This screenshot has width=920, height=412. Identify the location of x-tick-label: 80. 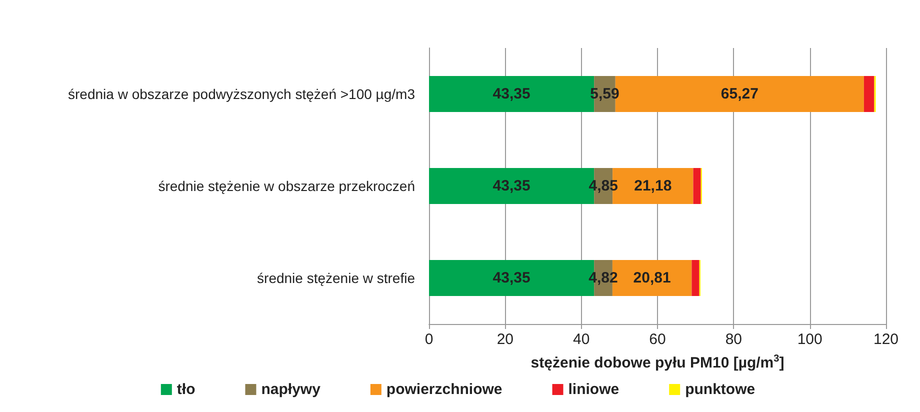
(733, 339).